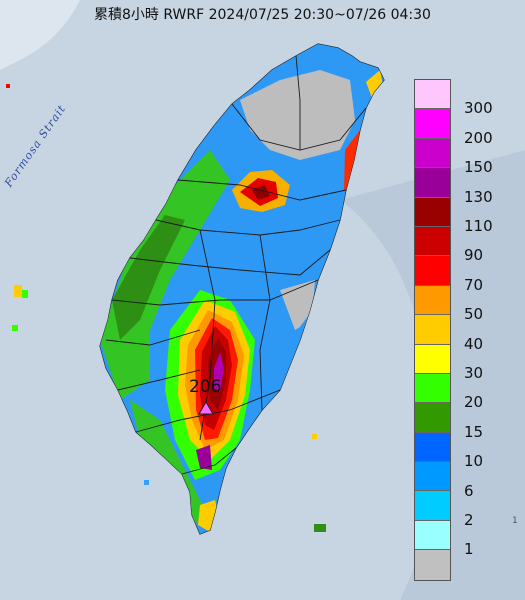 The height and width of the screenshot is (600, 525). Describe the element at coordinates (474, 431) in the screenshot. I see `legend-label: 15` at that location.